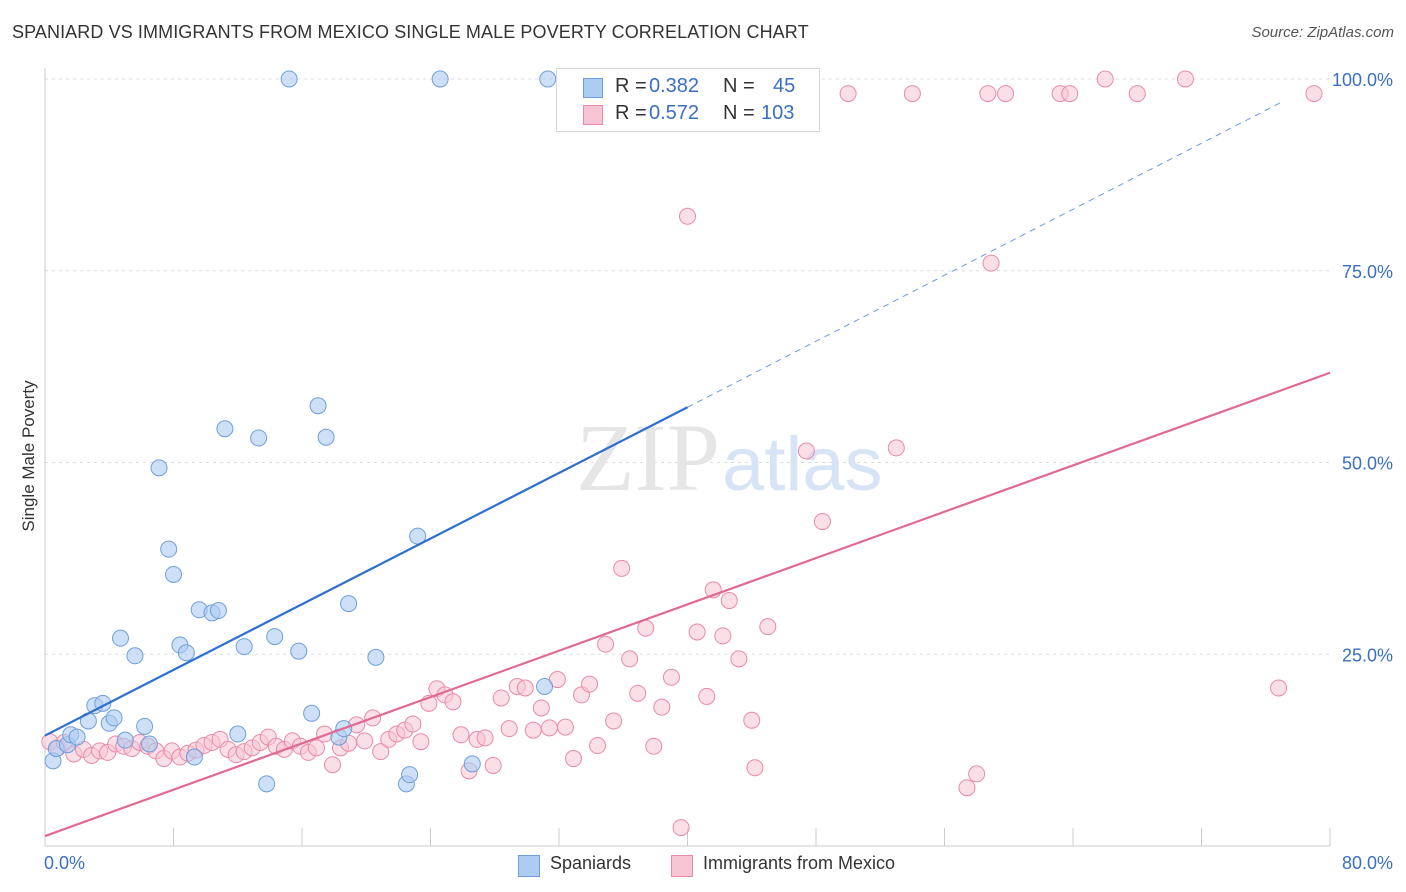 The image size is (1406, 892). What do you see at coordinates (591, 863) in the screenshot?
I see `spaniards-legend-label: Spaniards` at bounding box center [591, 863].